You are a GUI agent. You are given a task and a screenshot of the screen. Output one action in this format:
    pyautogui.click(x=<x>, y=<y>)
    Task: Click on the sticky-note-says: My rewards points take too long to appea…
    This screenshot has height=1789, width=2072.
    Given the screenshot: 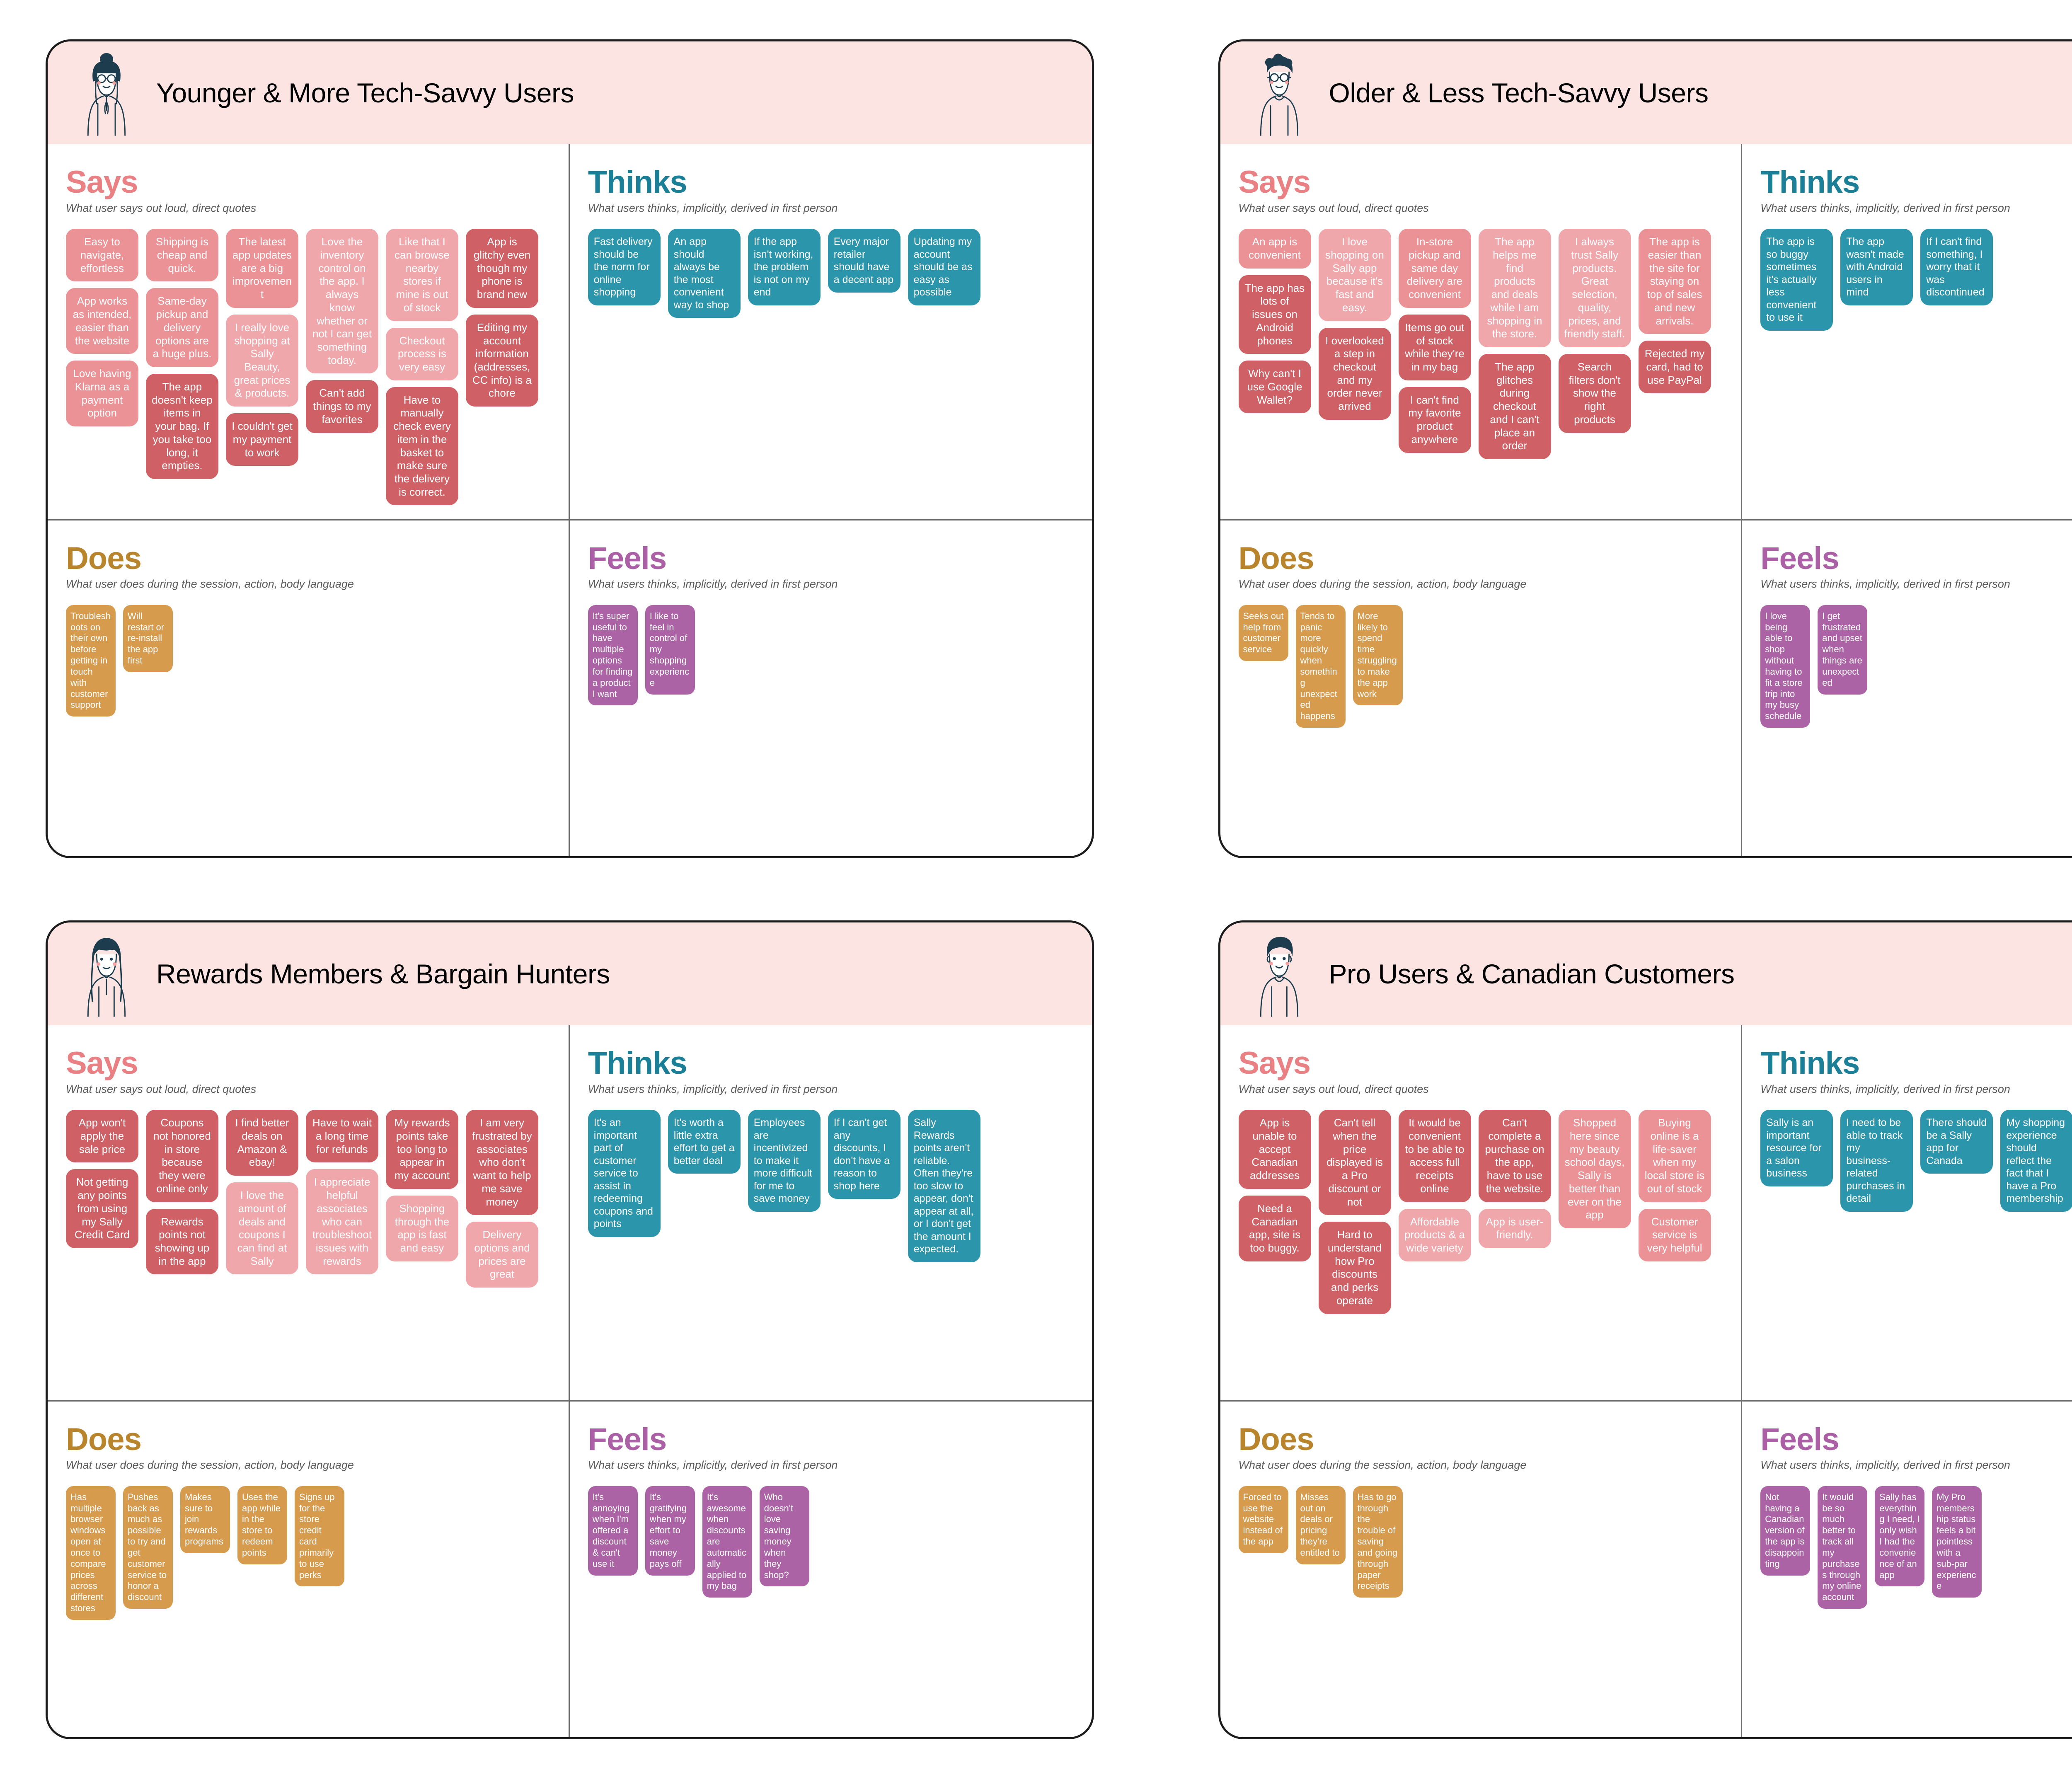 What is the action you would take?
    pyautogui.click(x=422, y=1149)
    